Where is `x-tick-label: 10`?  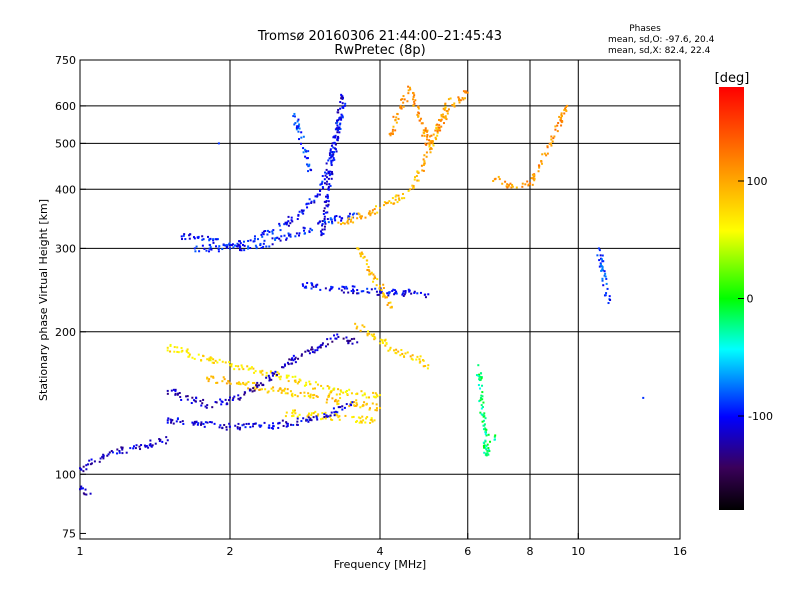
x-tick-label: 10 is located at coordinates (578, 551).